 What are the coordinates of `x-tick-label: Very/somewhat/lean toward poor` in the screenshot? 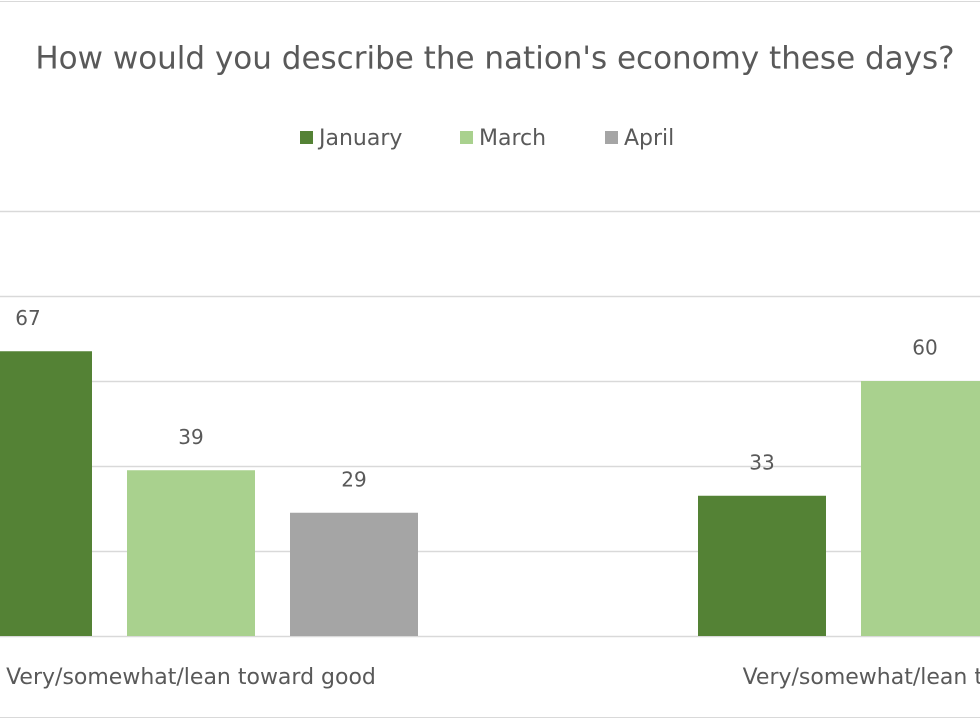 It's located at (861, 677).